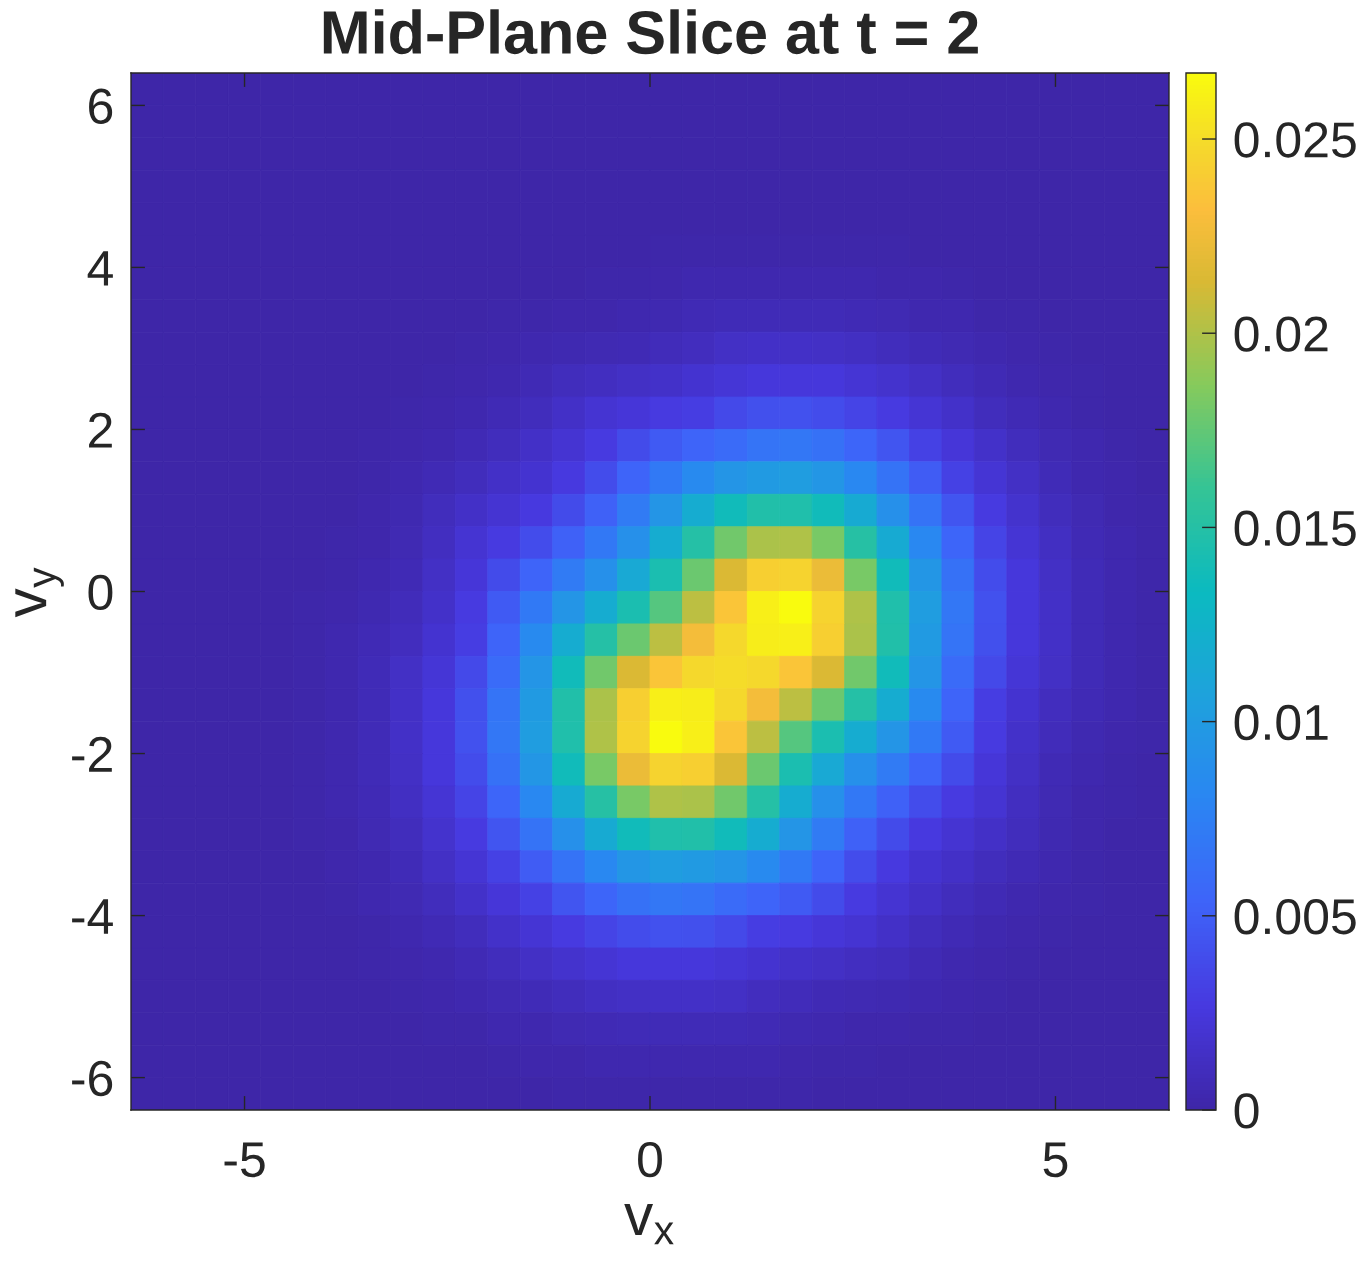  I want to click on x-tick-label: 0, so click(650, 1159).